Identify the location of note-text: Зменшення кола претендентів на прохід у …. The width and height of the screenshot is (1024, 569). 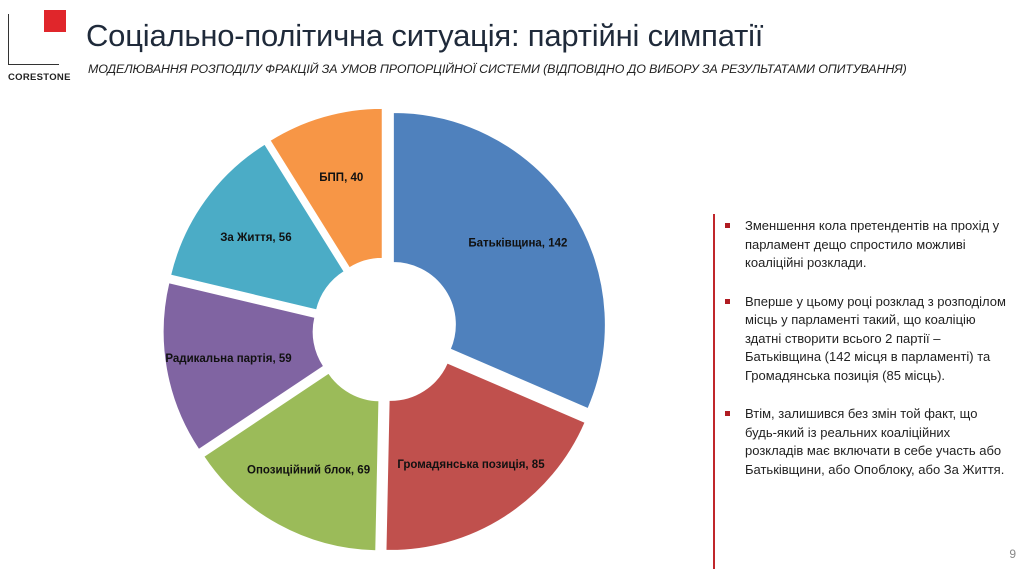
(872, 244).